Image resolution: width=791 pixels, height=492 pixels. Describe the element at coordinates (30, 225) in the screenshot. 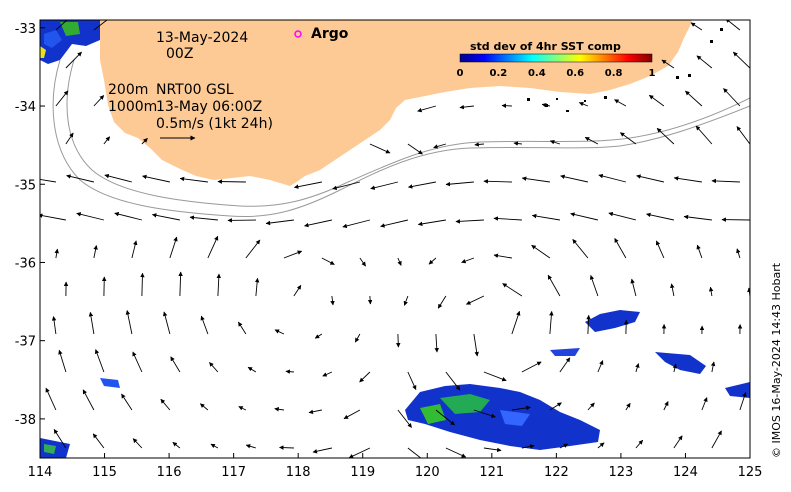

I see `y-axis: -33 -34 -35 -36 -37 -38` at that location.